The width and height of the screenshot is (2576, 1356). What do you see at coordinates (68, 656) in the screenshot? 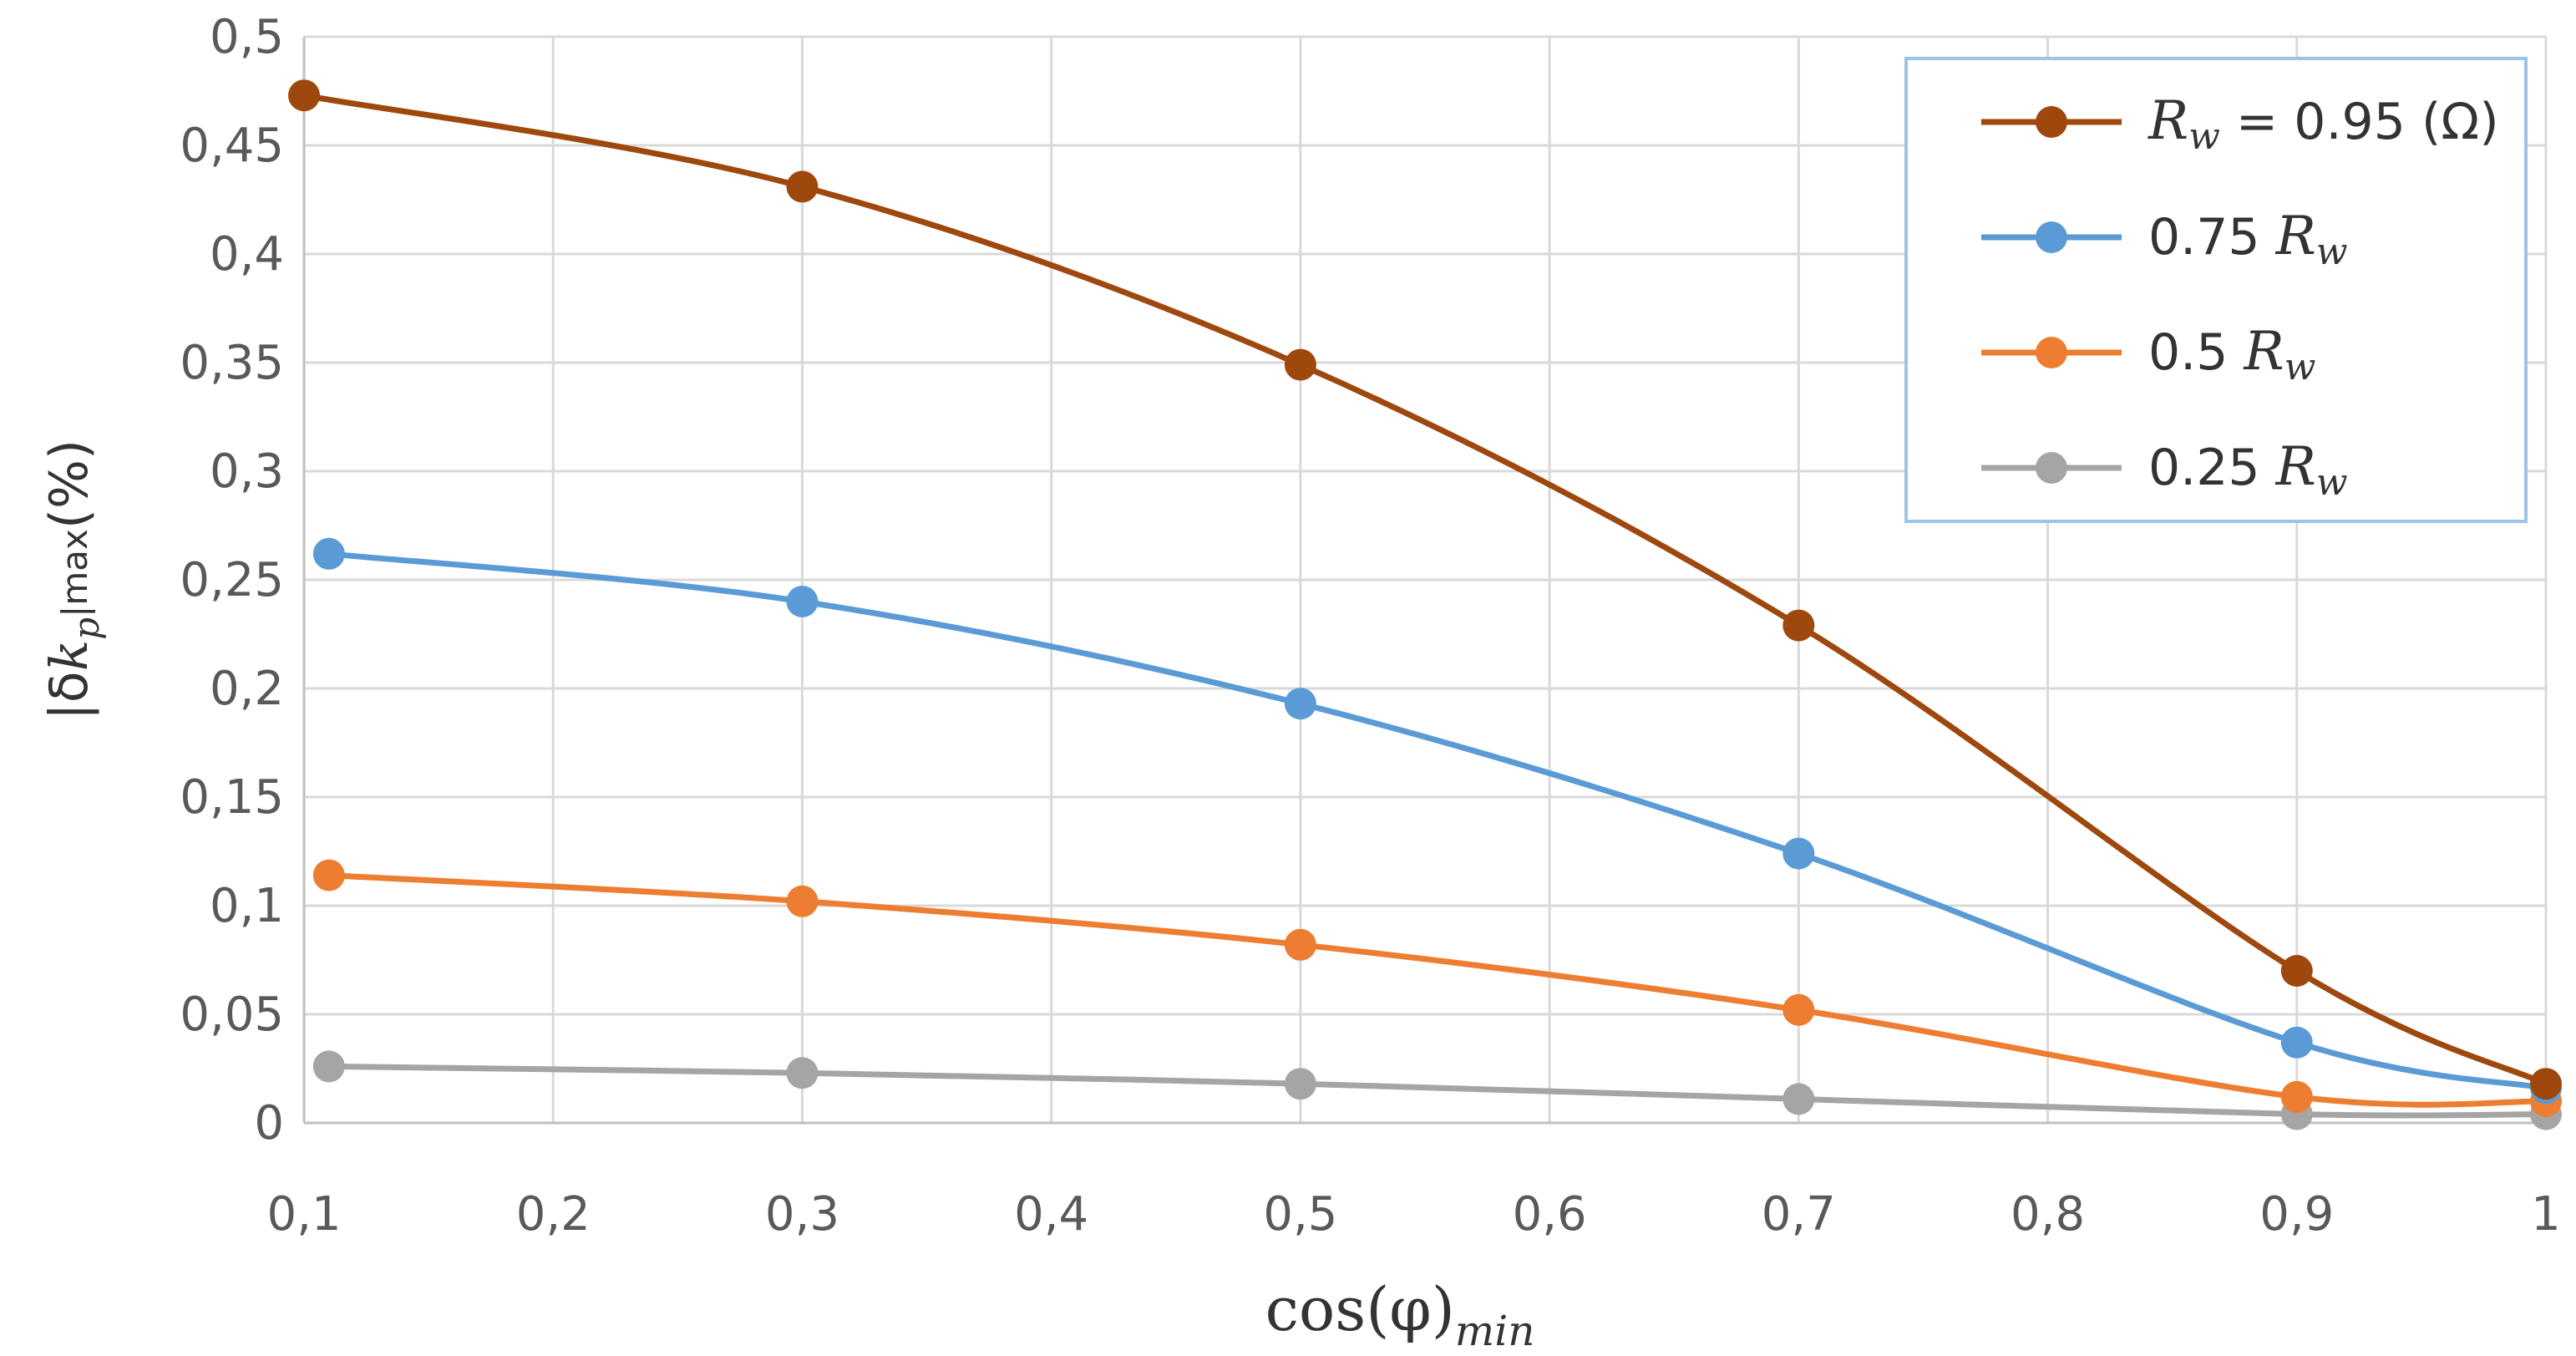
I see `y-axis-title-k: k` at bounding box center [68, 656].